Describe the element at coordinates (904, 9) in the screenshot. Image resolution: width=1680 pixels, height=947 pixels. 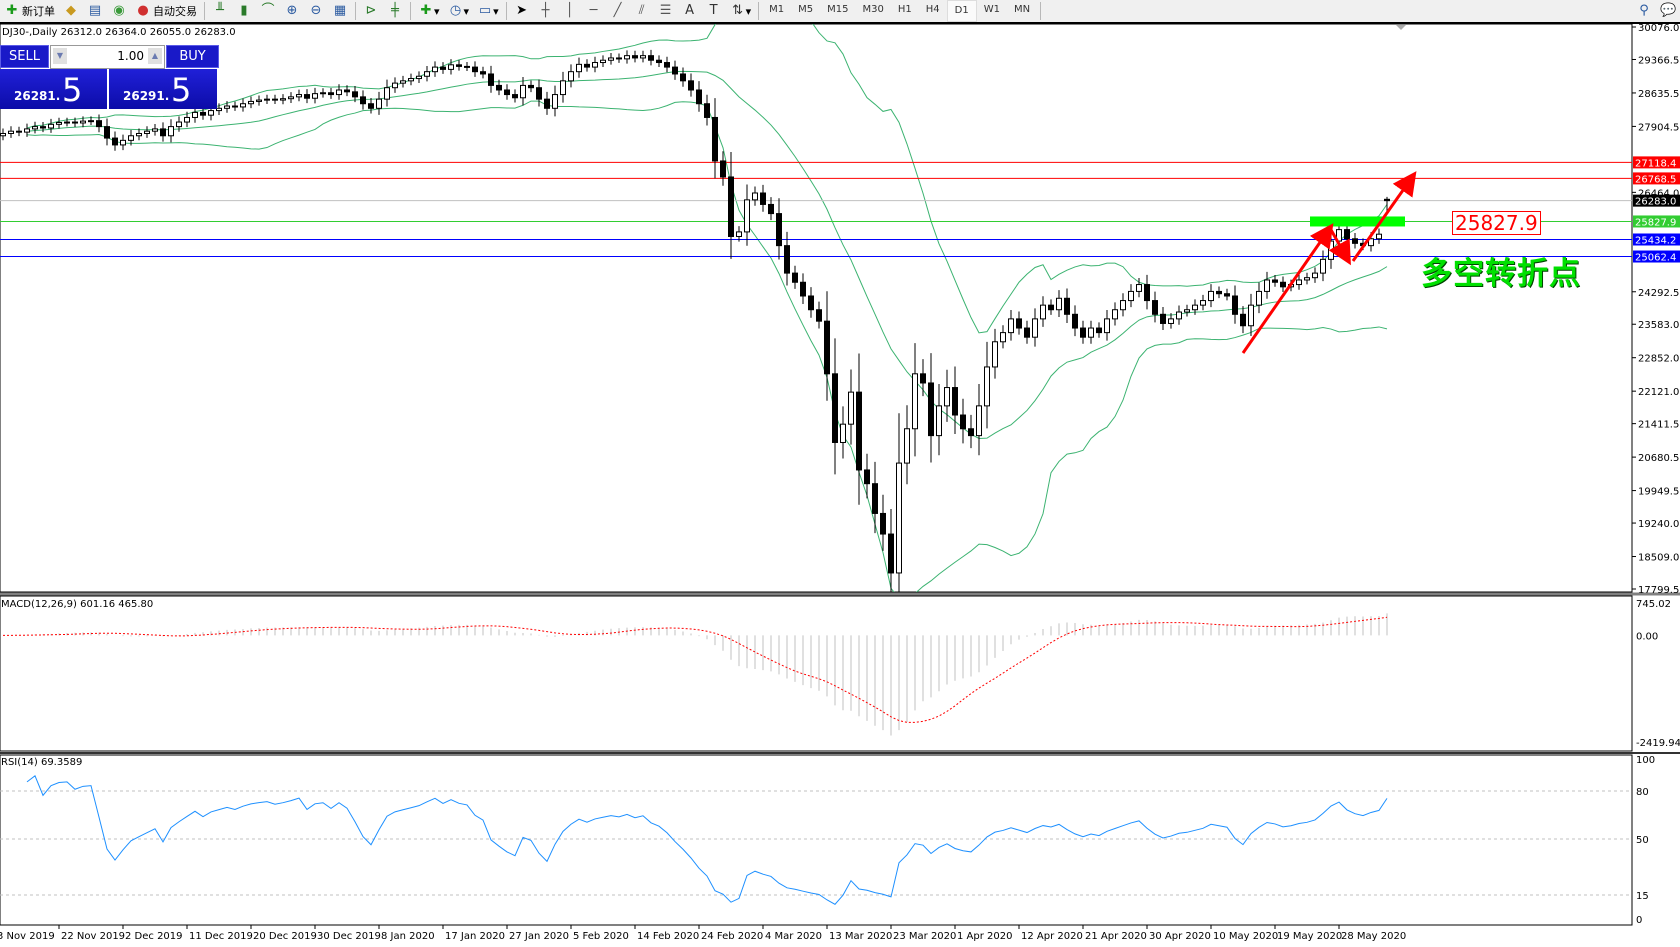
I see `timeframe-h1: H1` at that location.